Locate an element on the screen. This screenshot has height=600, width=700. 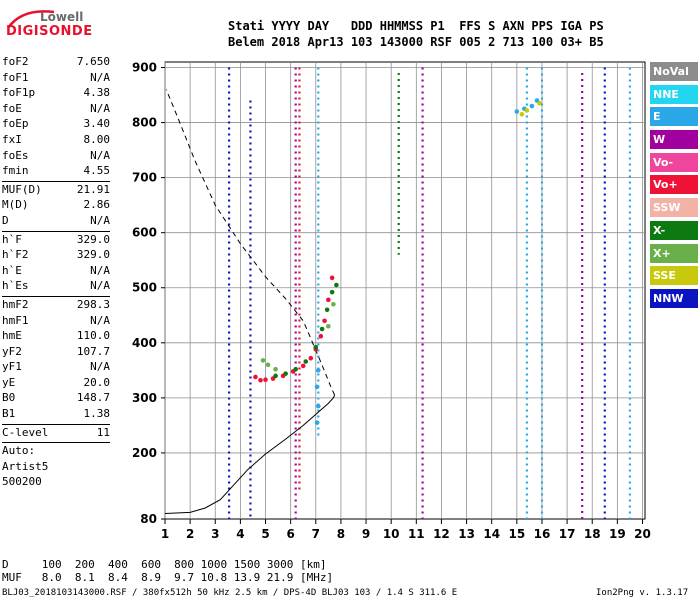
param-name: yF1 is located at coordinates (12, 367).